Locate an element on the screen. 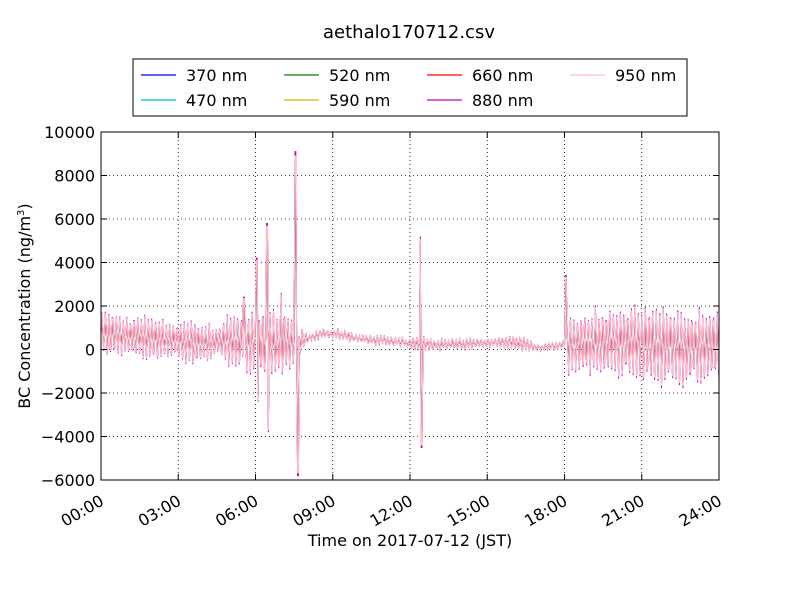 This screenshot has height=600, width=800. y-tick-label: 4000 is located at coordinates (74, 263).